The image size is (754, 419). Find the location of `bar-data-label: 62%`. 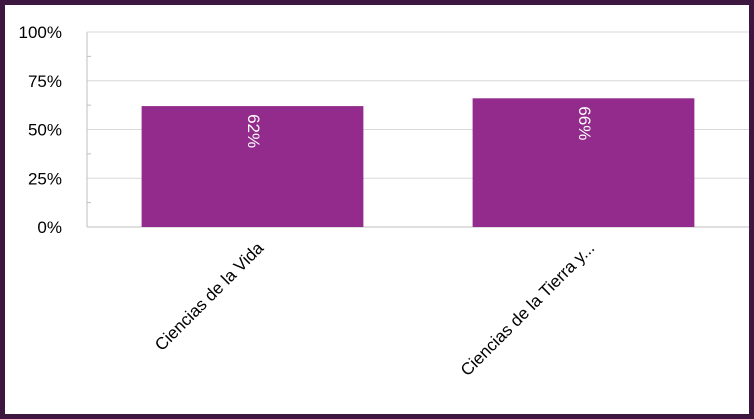

bar-data-label: 62% is located at coordinates (253, 131).